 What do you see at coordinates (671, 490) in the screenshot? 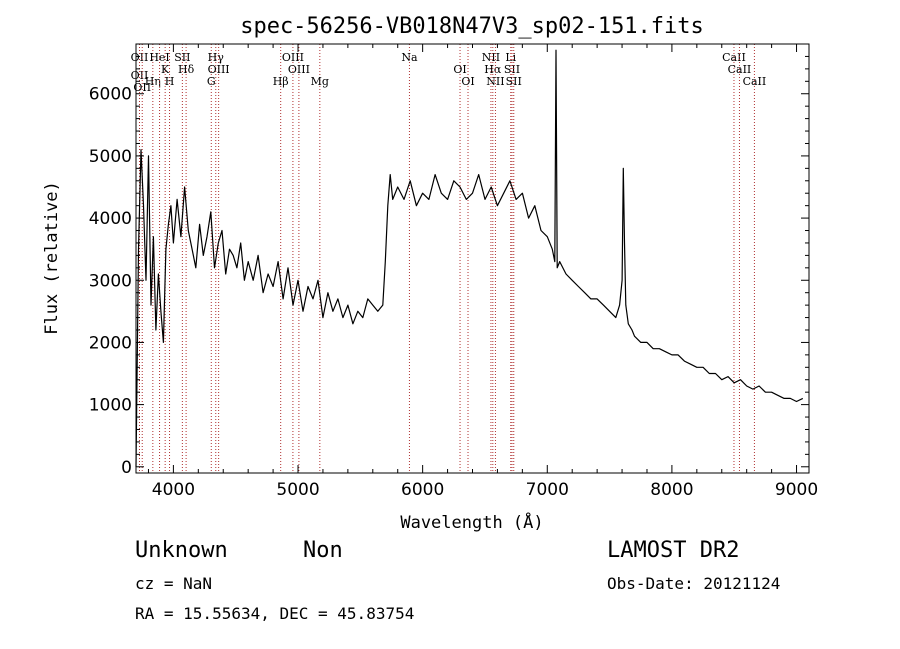
I see `x-tick-label: 8000` at bounding box center [671, 490].